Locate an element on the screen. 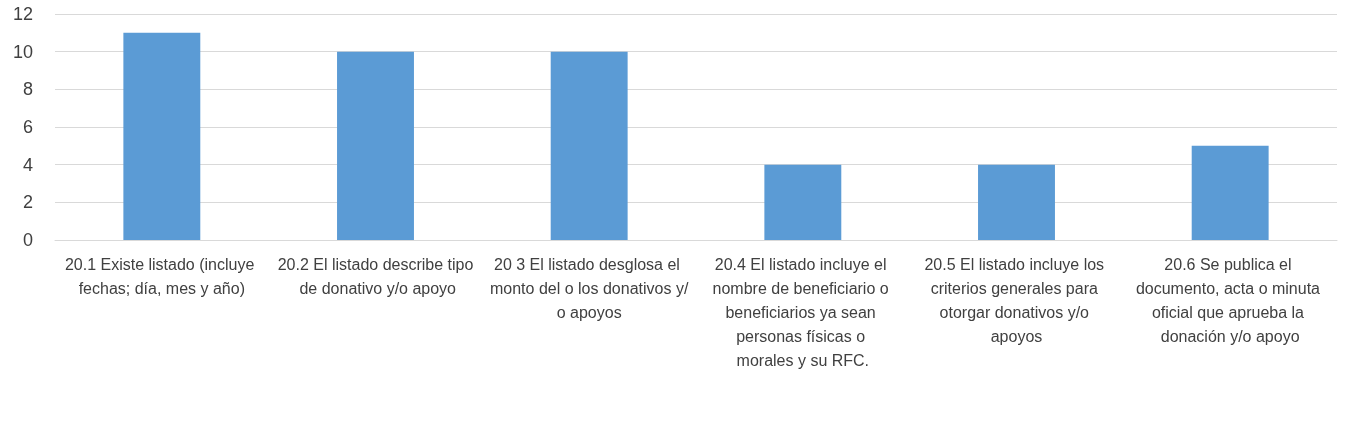  x-tick-label: 20.2 El listado describe tipo de donativo y/o apoyo is located at coordinates (375, 276).